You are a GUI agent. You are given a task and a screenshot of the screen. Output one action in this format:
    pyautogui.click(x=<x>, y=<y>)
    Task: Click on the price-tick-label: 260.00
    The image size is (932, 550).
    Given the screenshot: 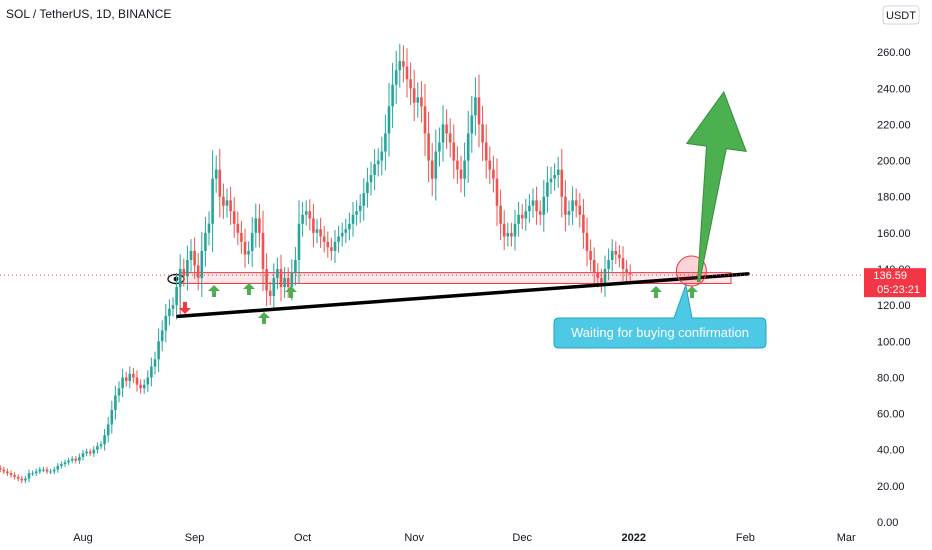 What is the action you would take?
    pyautogui.click(x=894, y=53)
    